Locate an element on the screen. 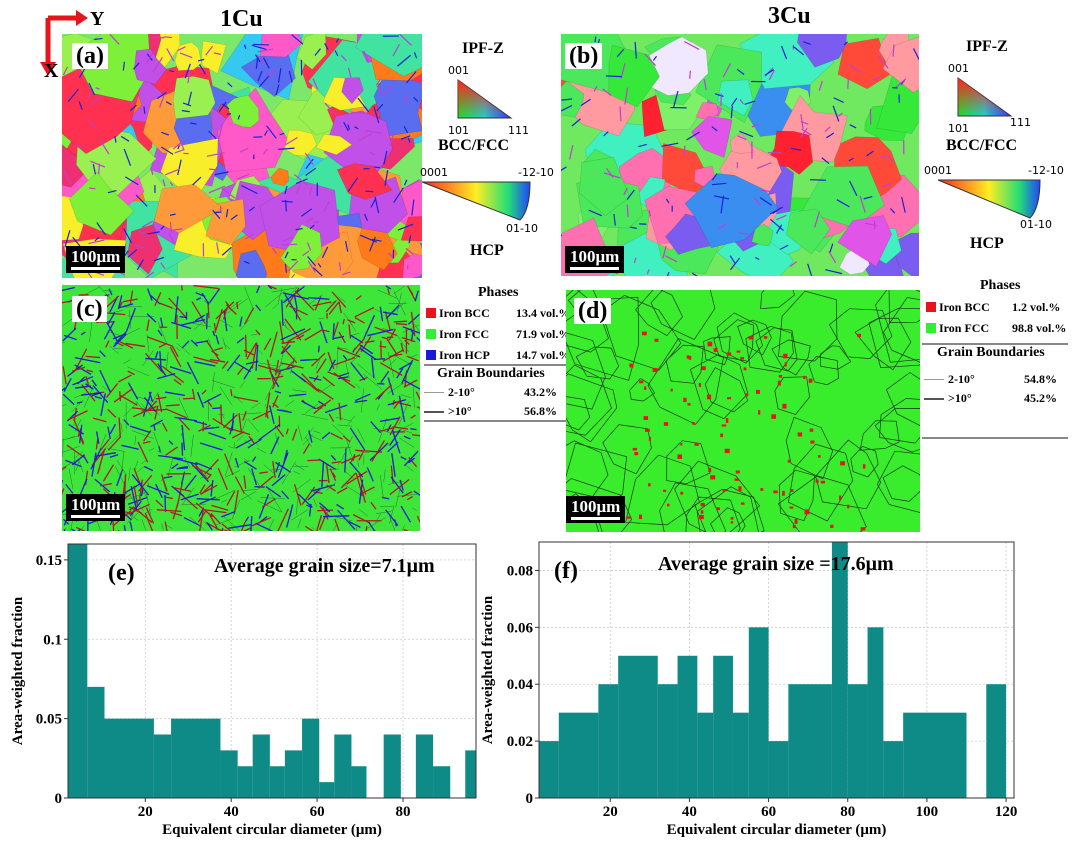 The width and height of the screenshot is (1080, 850). microstructure-svg is located at coordinates (740, 155).